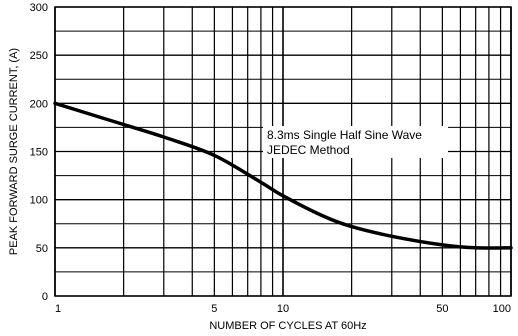 The image size is (518, 336). Describe the element at coordinates (214, 309) in the screenshot. I see `x-tick-label: 5` at that location.